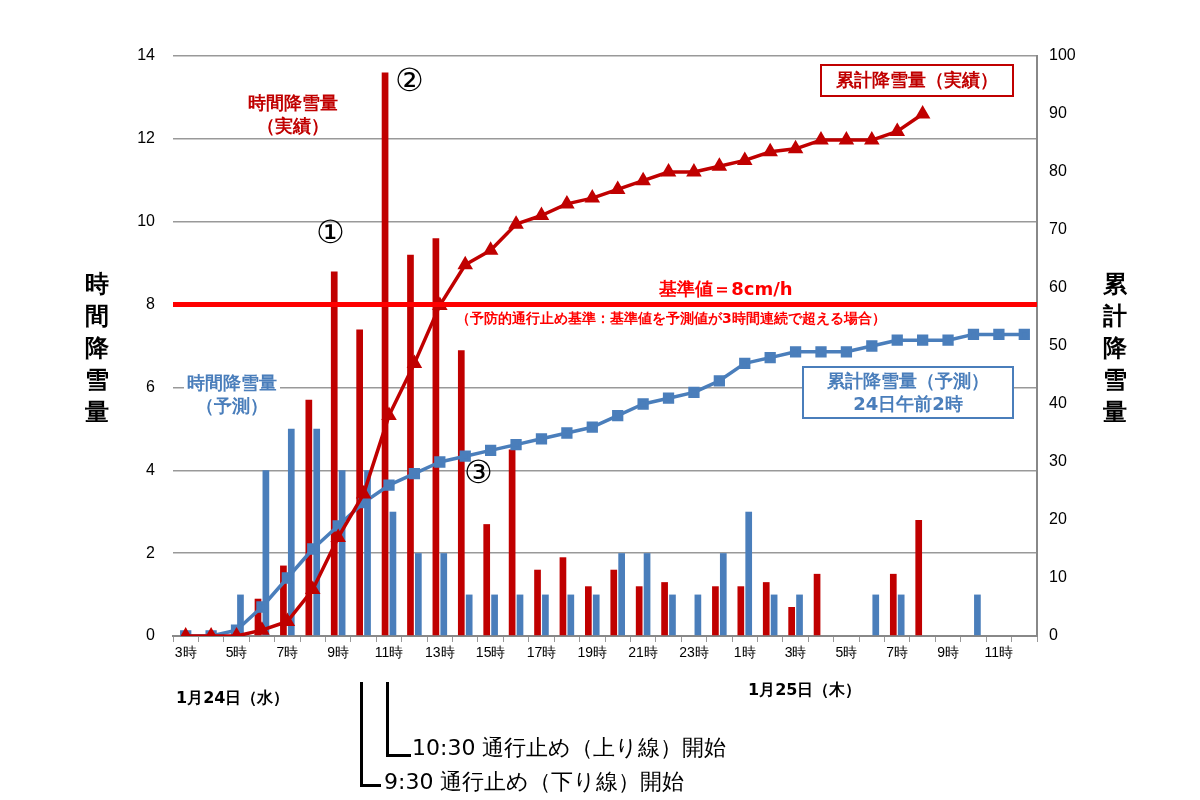 The width and height of the screenshot is (1200, 800). What do you see at coordinates (725, 288) in the screenshot?
I see `ref-line-label: 基準値＝8cm/h` at bounding box center [725, 288].